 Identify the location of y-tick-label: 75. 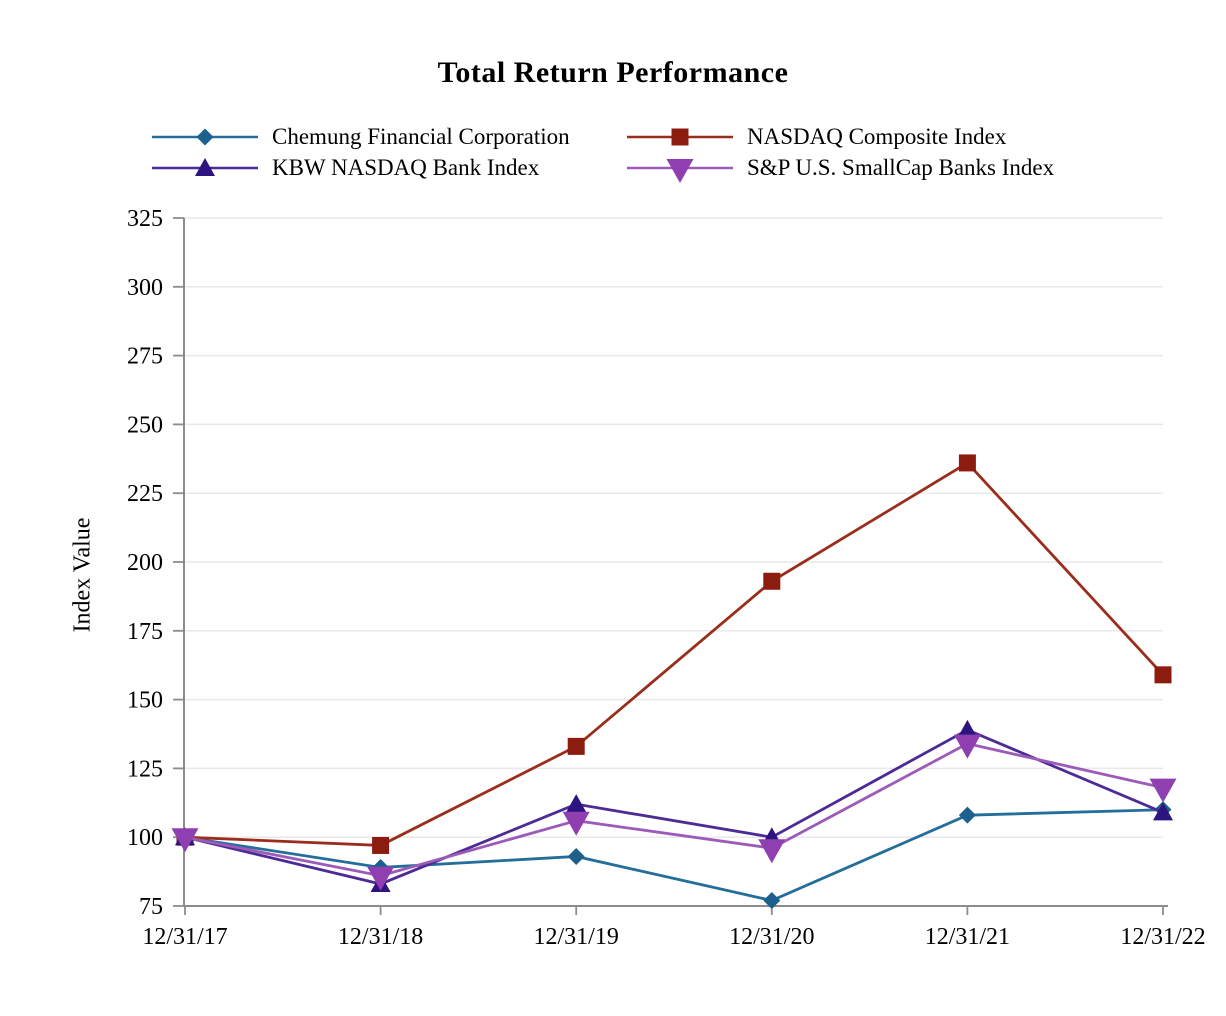
(151, 907).